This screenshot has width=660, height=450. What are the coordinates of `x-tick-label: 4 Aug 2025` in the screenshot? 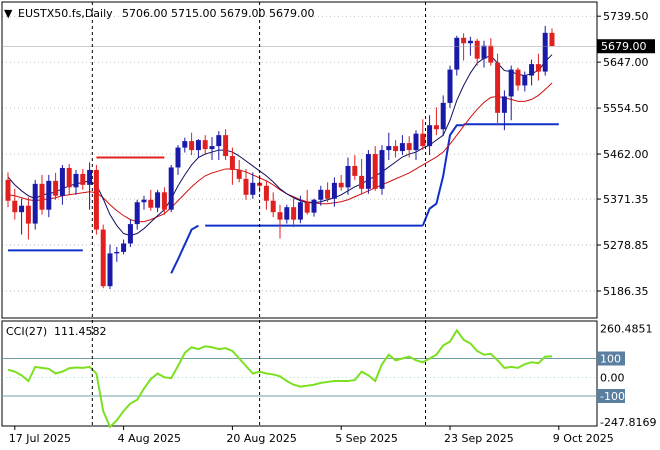 It's located at (149, 438).